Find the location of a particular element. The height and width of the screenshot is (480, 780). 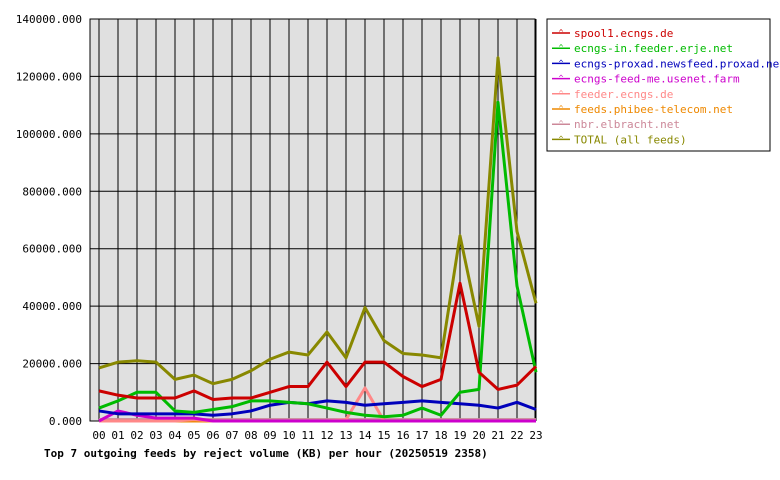

x-tick-label: 23 is located at coordinates (535, 435).